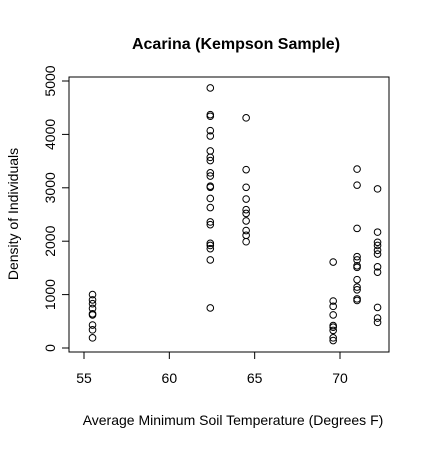 The image size is (431, 450). I want to click on y-tick-label: 2000, so click(50, 240).